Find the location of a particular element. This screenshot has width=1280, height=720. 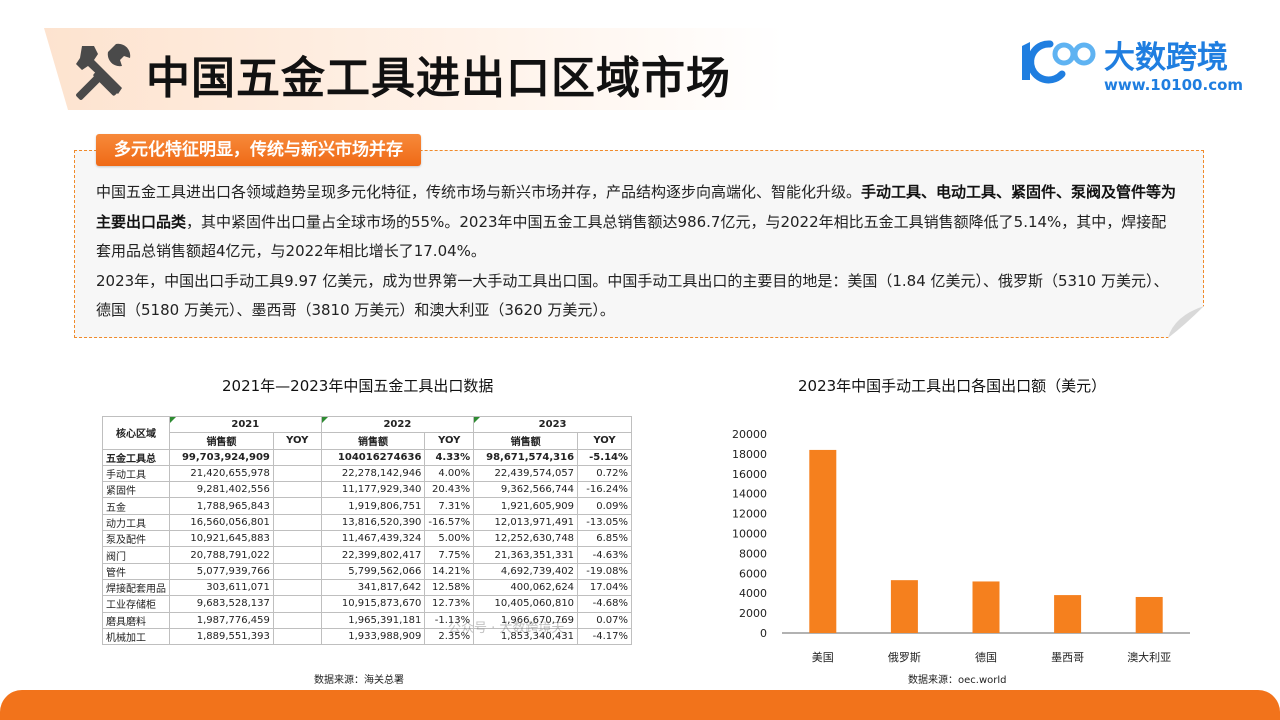

y-tick-label: 0 is located at coordinates (763, 633).